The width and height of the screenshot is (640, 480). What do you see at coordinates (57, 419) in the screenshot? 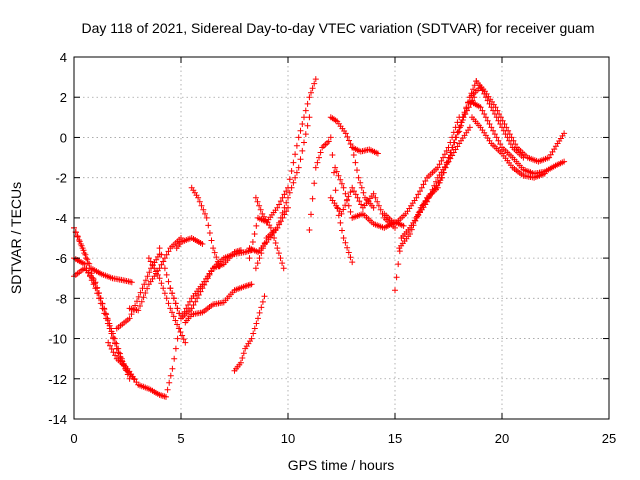
I see `y-tick-label: -14` at bounding box center [57, 419].